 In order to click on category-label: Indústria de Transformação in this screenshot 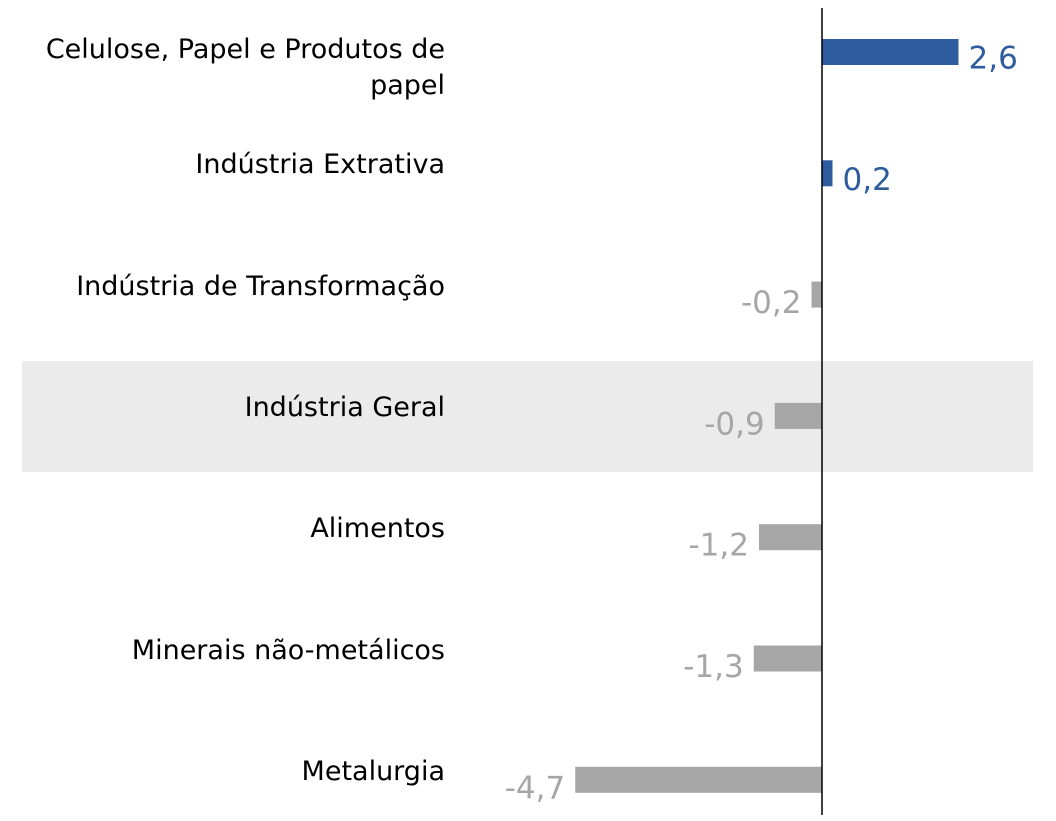, I will do `click(260, 286)`.